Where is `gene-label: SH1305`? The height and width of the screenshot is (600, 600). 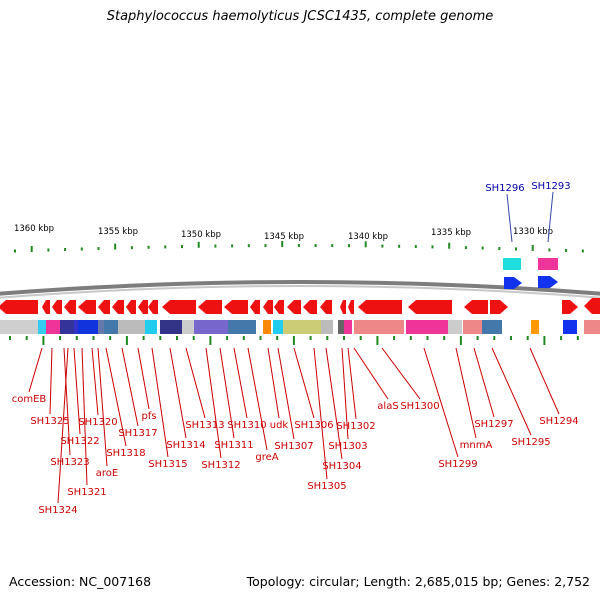 gene-label: SH1305 is located at coordinates (326, 486).